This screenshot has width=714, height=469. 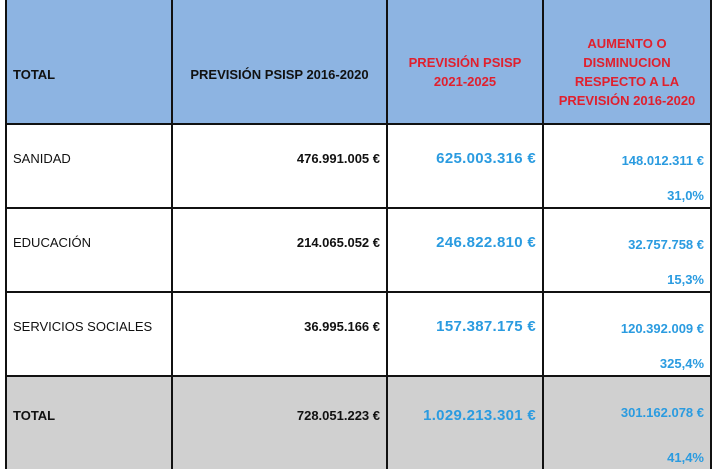 I want to click on row-label-text: EDUCACIÓN, so click(x=52, y=242).